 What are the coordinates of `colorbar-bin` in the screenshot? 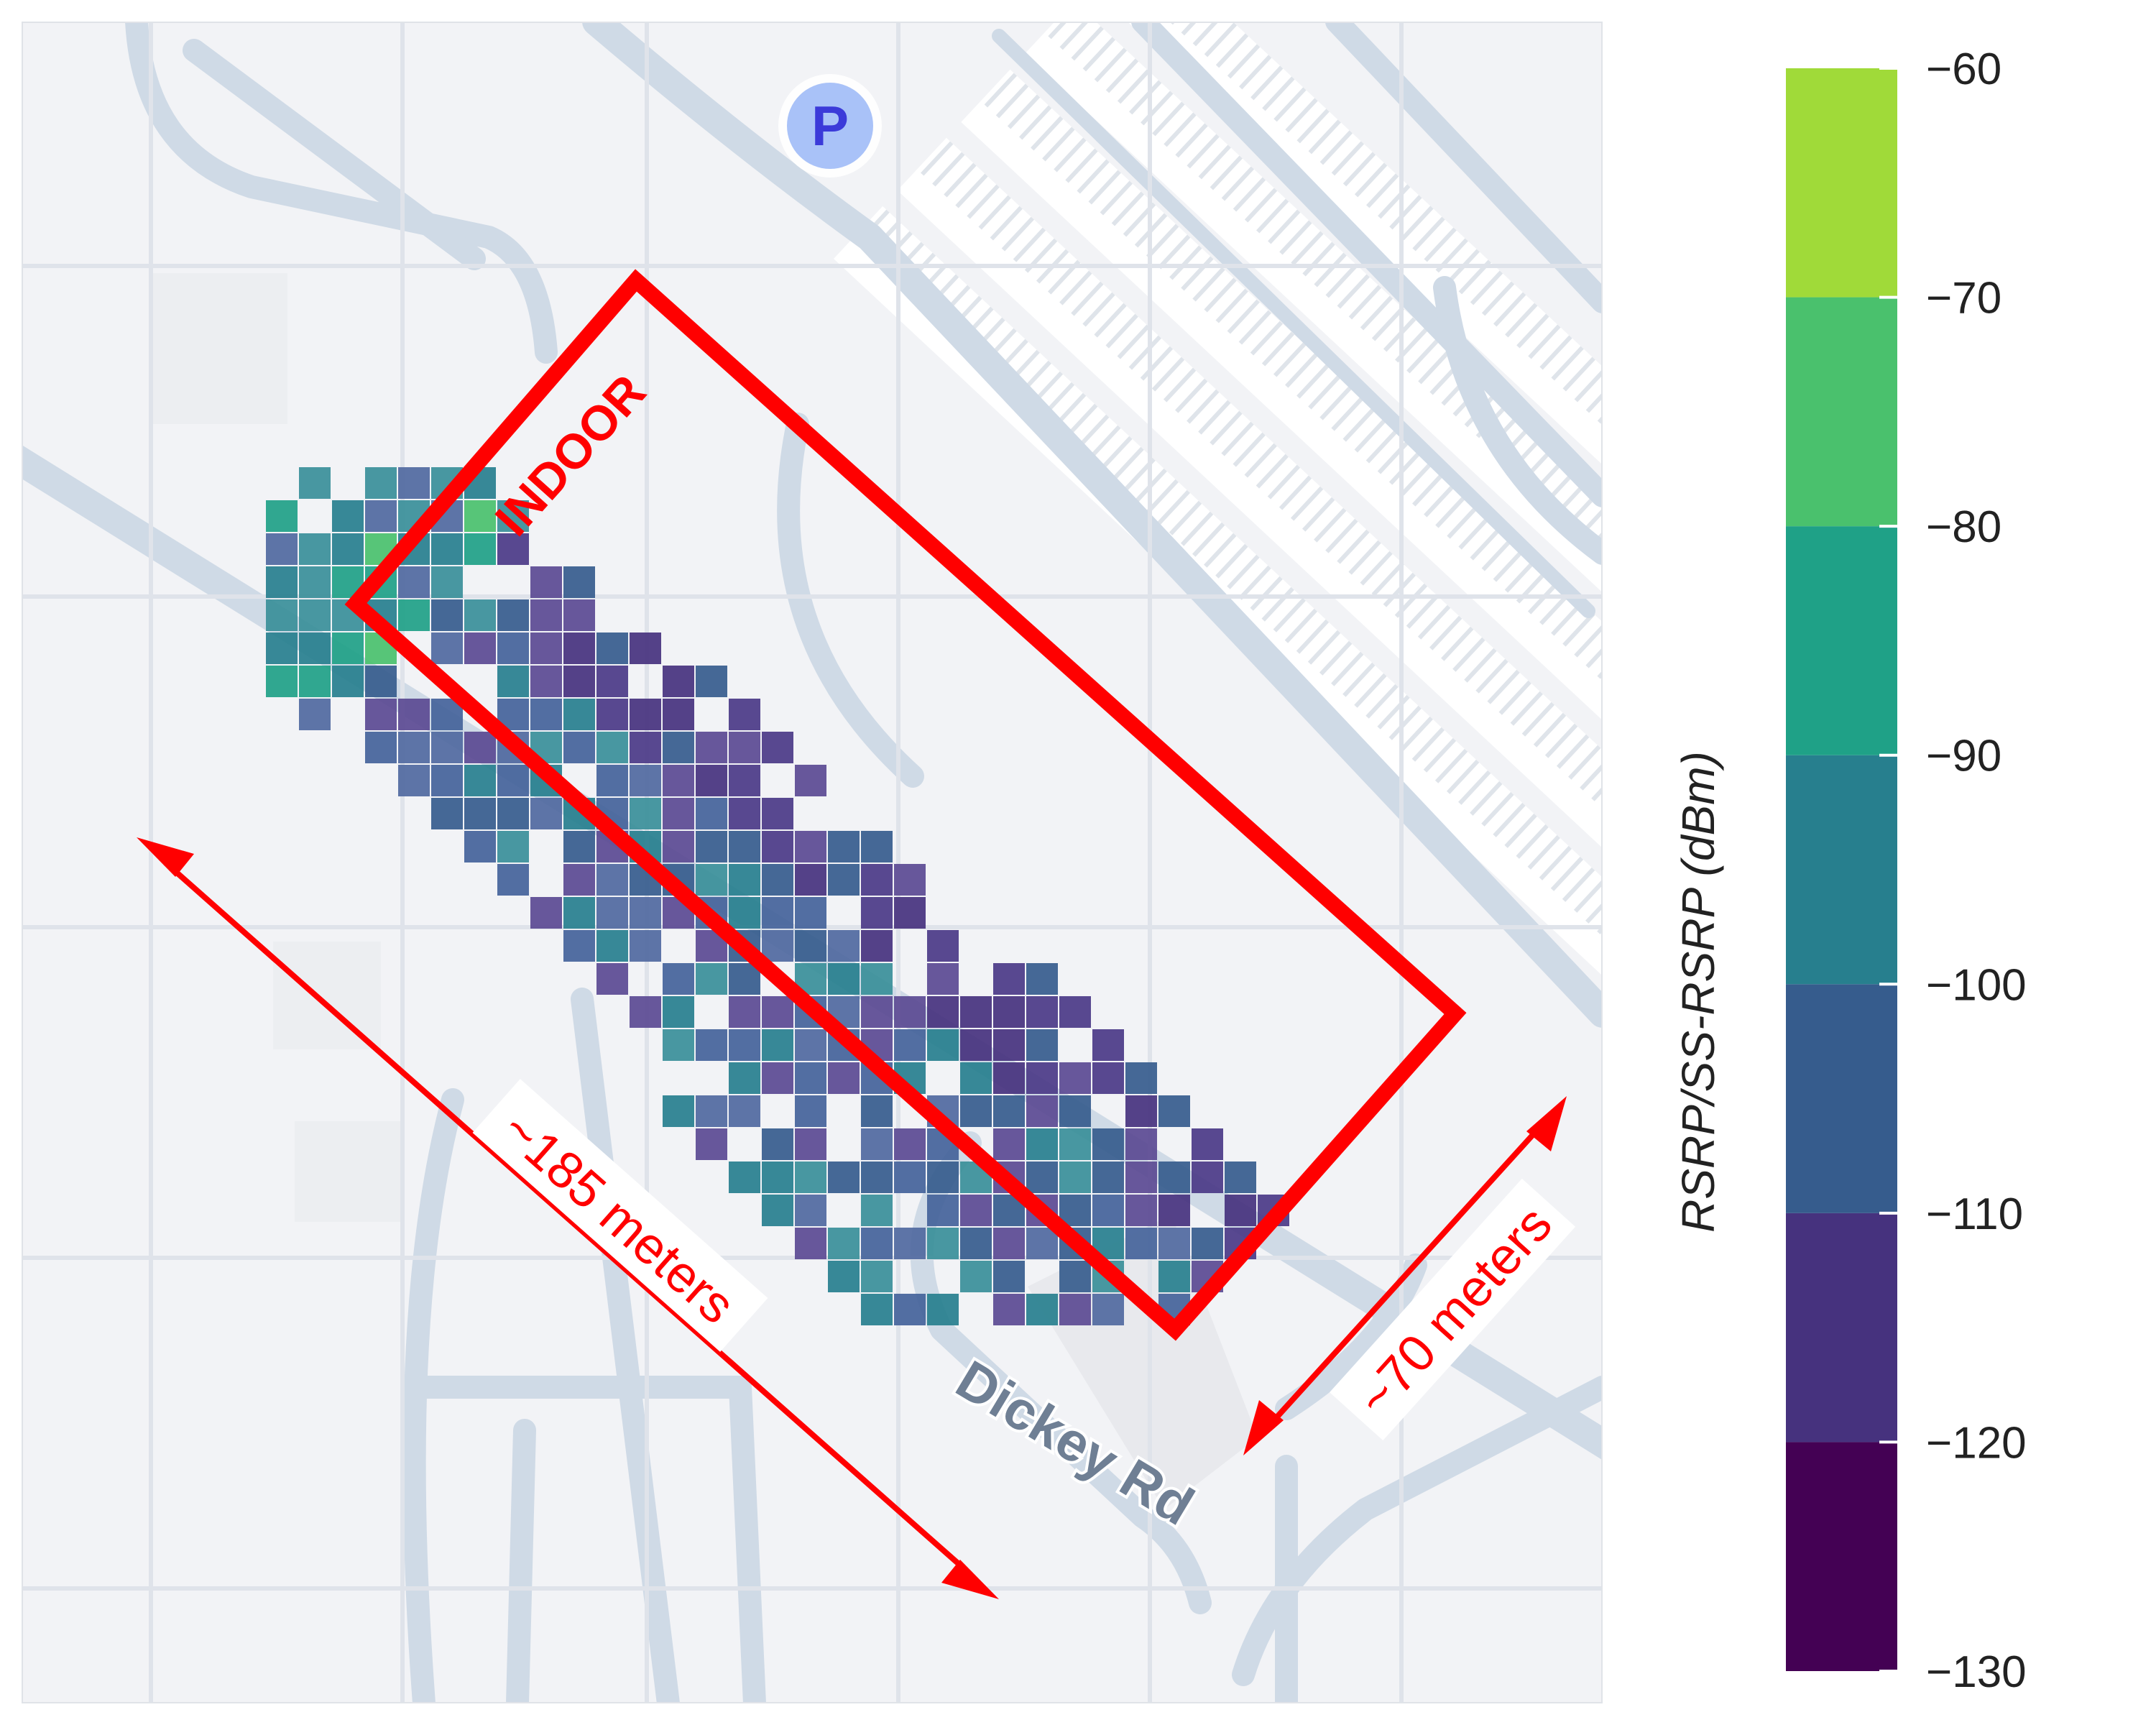 It's located at (1841, 1098).